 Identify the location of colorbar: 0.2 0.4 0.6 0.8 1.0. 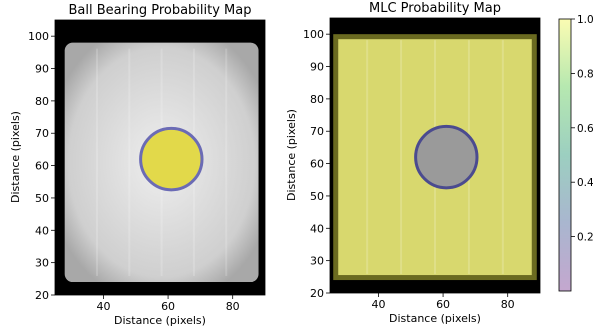
(575, 153).